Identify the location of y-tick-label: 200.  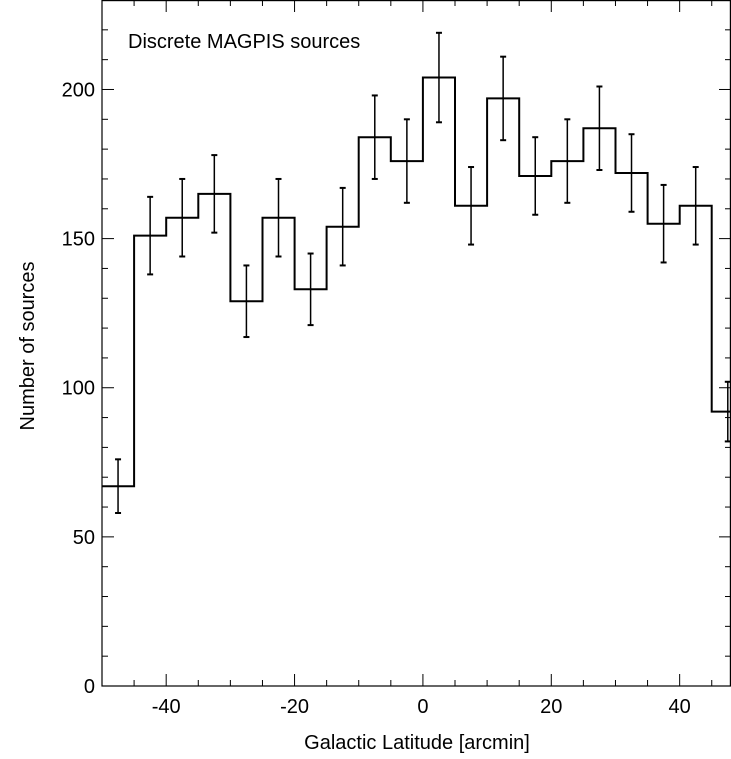
(78, 90).